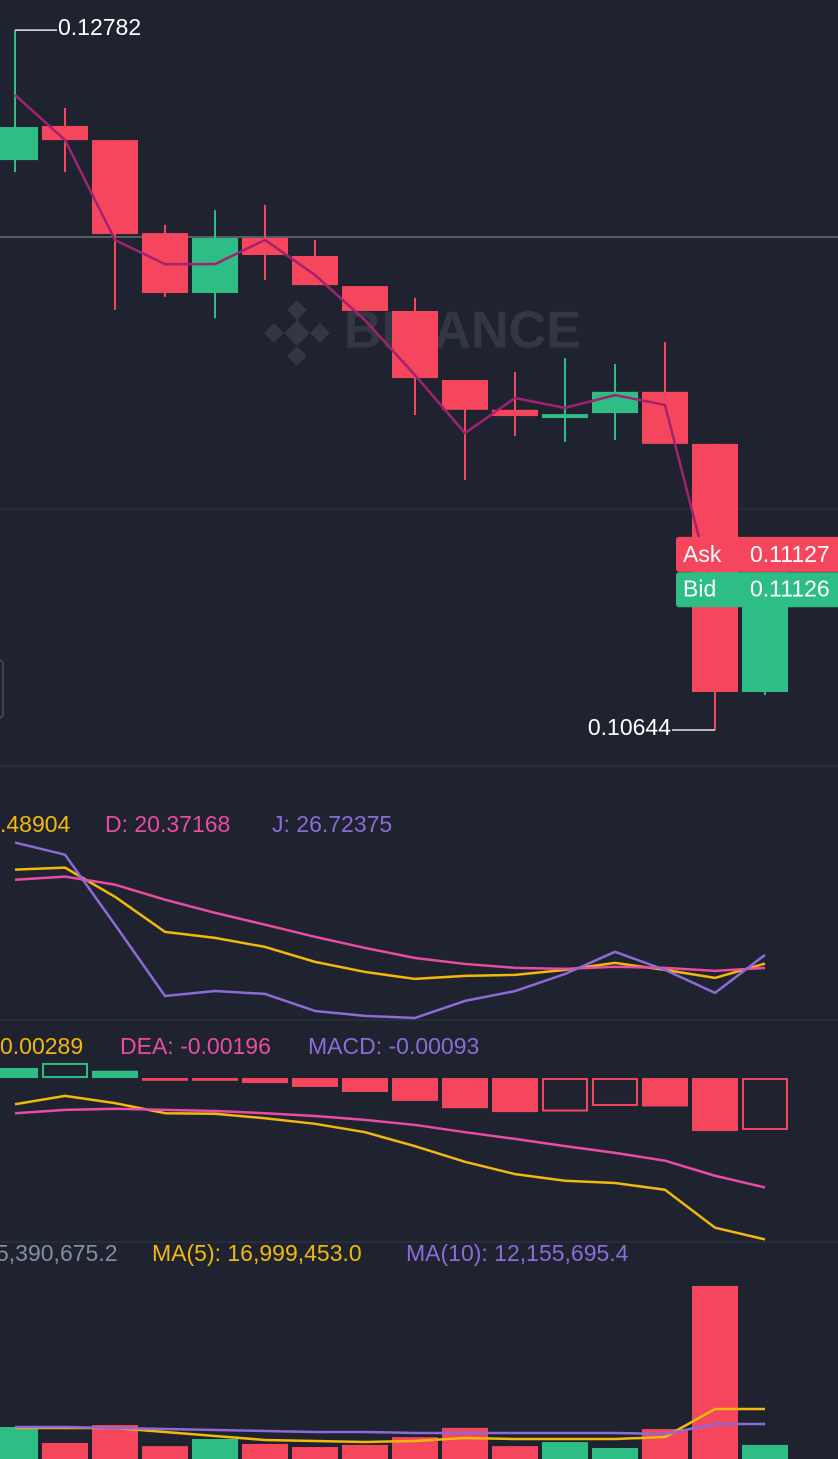 The width and height of the screenshot is (838, 1459). I want to click on watermark: BINANCE, so click(422, 333).